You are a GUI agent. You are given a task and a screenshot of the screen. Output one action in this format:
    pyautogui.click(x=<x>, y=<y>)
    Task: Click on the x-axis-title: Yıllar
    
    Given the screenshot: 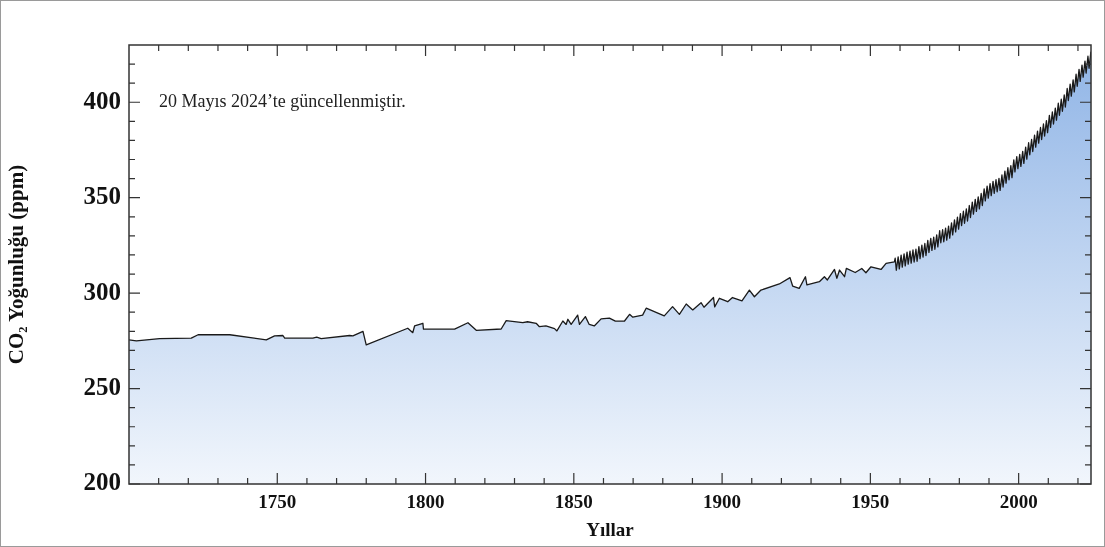 What is the action you would take?
    pyautogui.click(x=610, y=529)
    